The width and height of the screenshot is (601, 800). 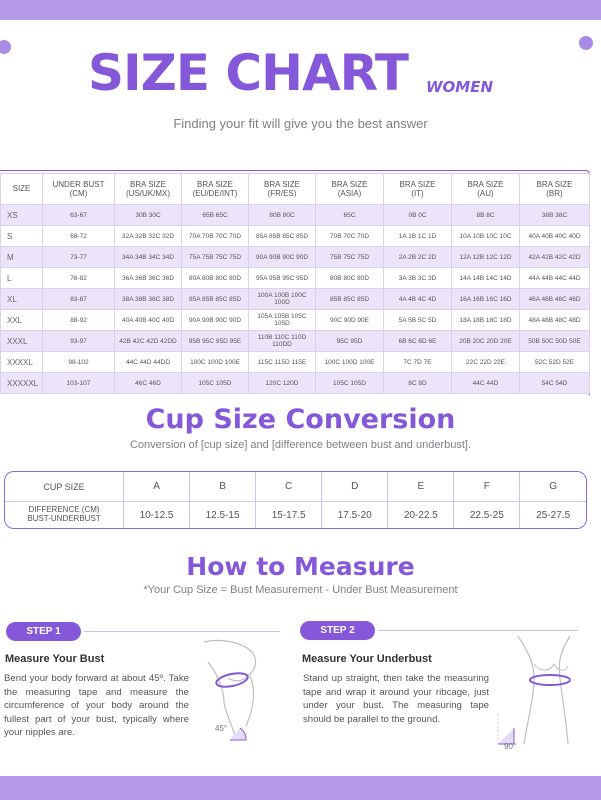 I want to click on bra-size-cell: 7C 7D 7E, so click(x=417, y=362).